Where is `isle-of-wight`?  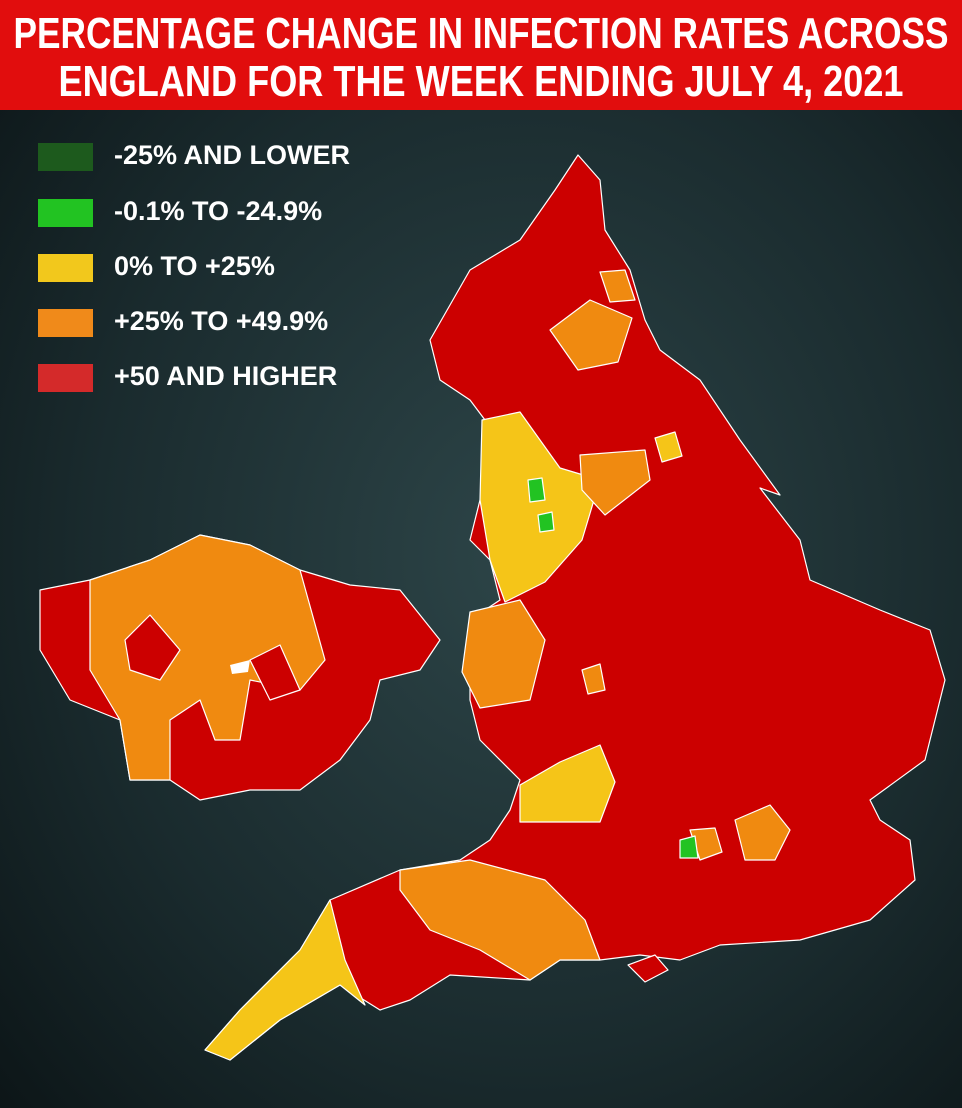 isle-of-wight is located at coordinates (648, 968).